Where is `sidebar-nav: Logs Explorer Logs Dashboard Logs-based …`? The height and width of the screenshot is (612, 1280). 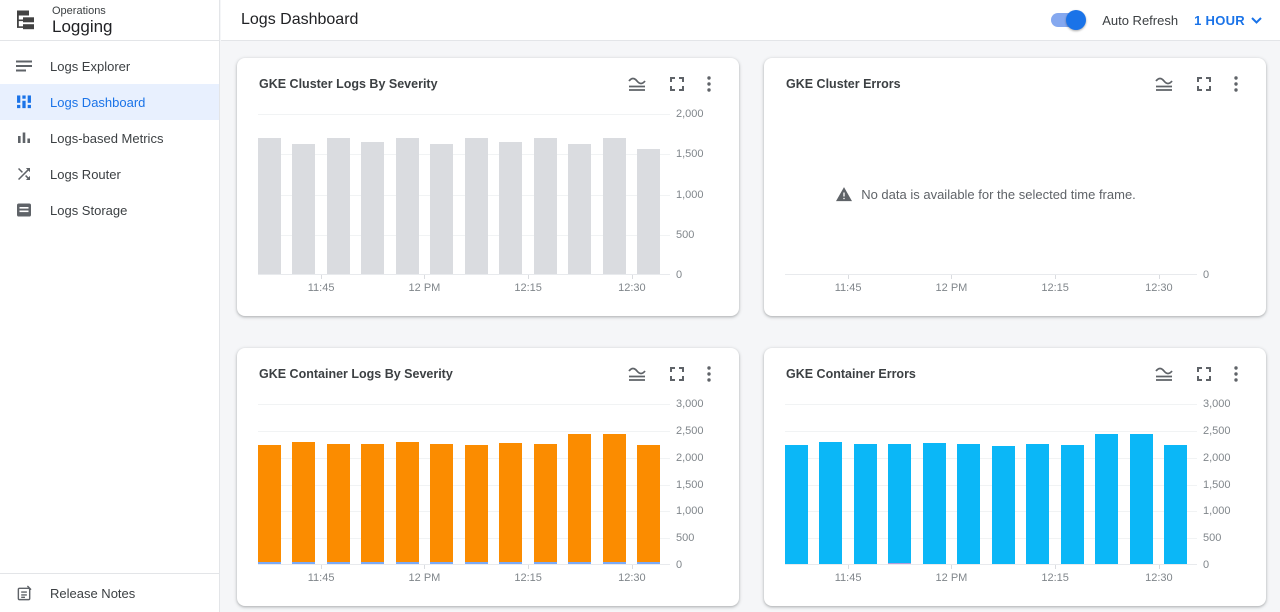 sidebar-nav: Logs Explorer Logs Dashboard Logs-based … is located at coordinates (109, 134).